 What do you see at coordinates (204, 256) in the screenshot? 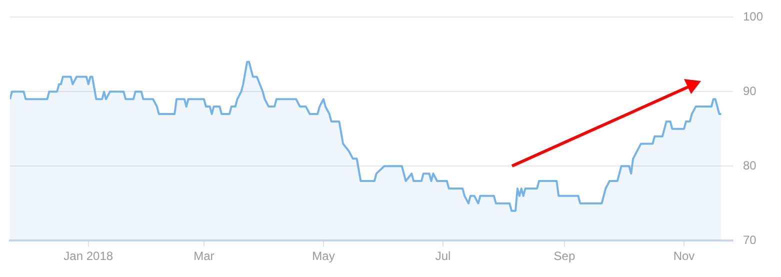
I see `x-tick-label: Mar` at bounding box center [204, 256].